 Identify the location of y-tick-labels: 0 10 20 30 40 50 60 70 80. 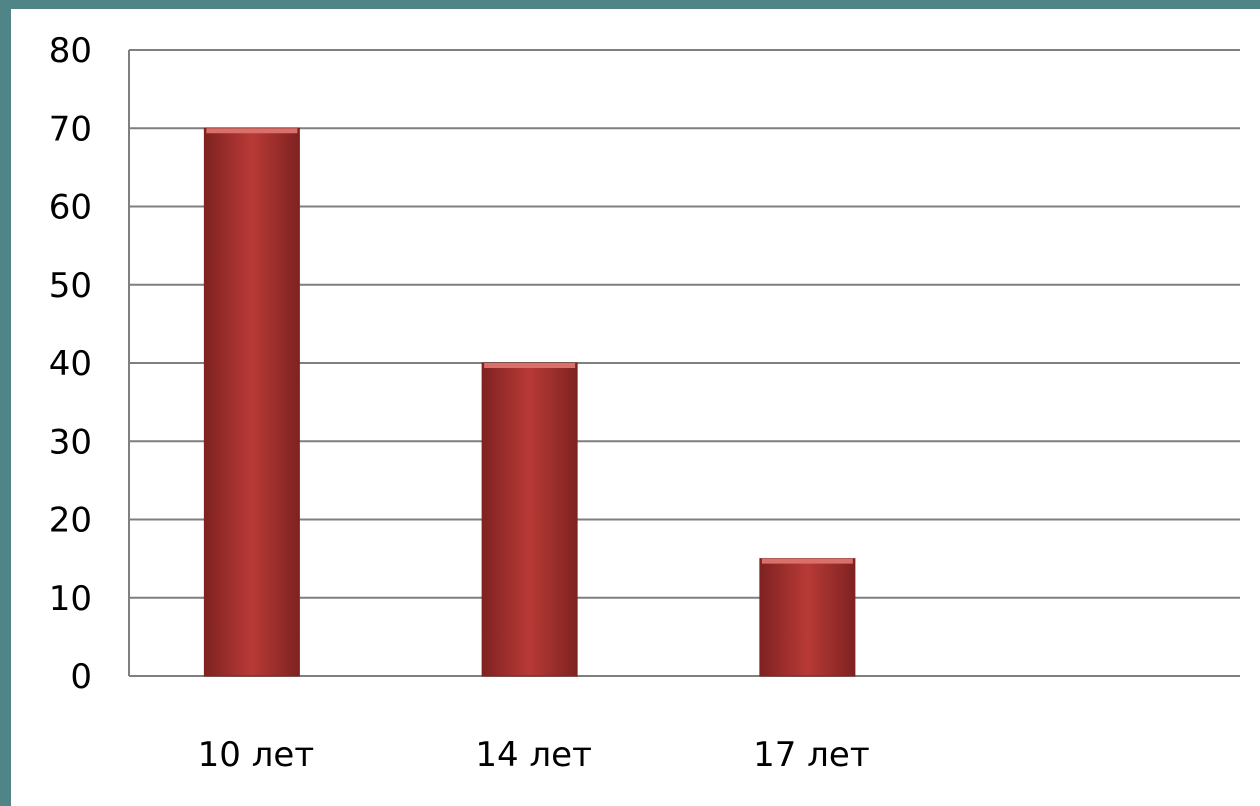
(70, 364).